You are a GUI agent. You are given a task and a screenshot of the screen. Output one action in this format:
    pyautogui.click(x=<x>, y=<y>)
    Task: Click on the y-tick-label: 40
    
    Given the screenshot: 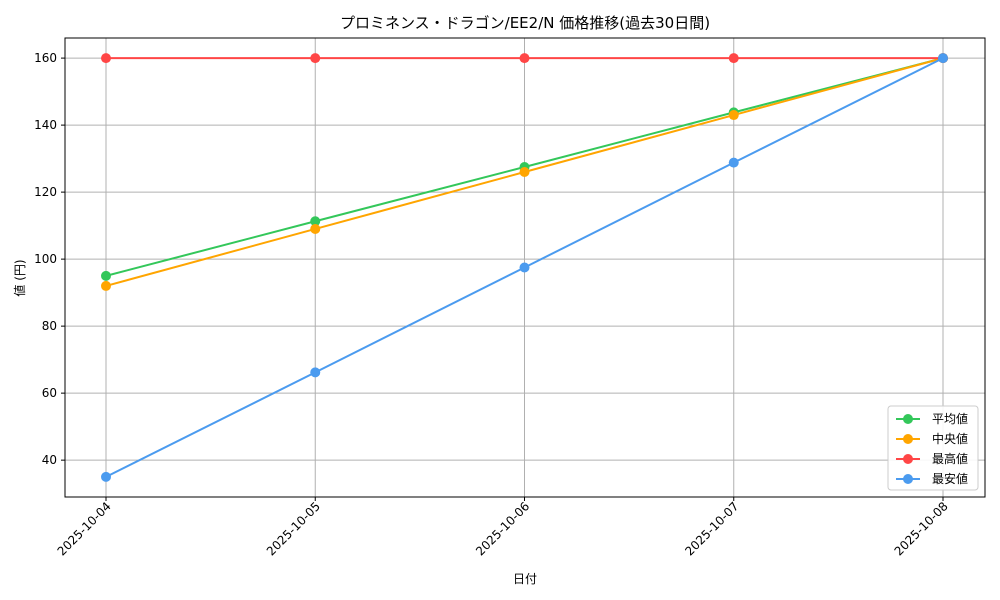 What is the action you would take?
    pyautogui.click(x=49, y=460)
    